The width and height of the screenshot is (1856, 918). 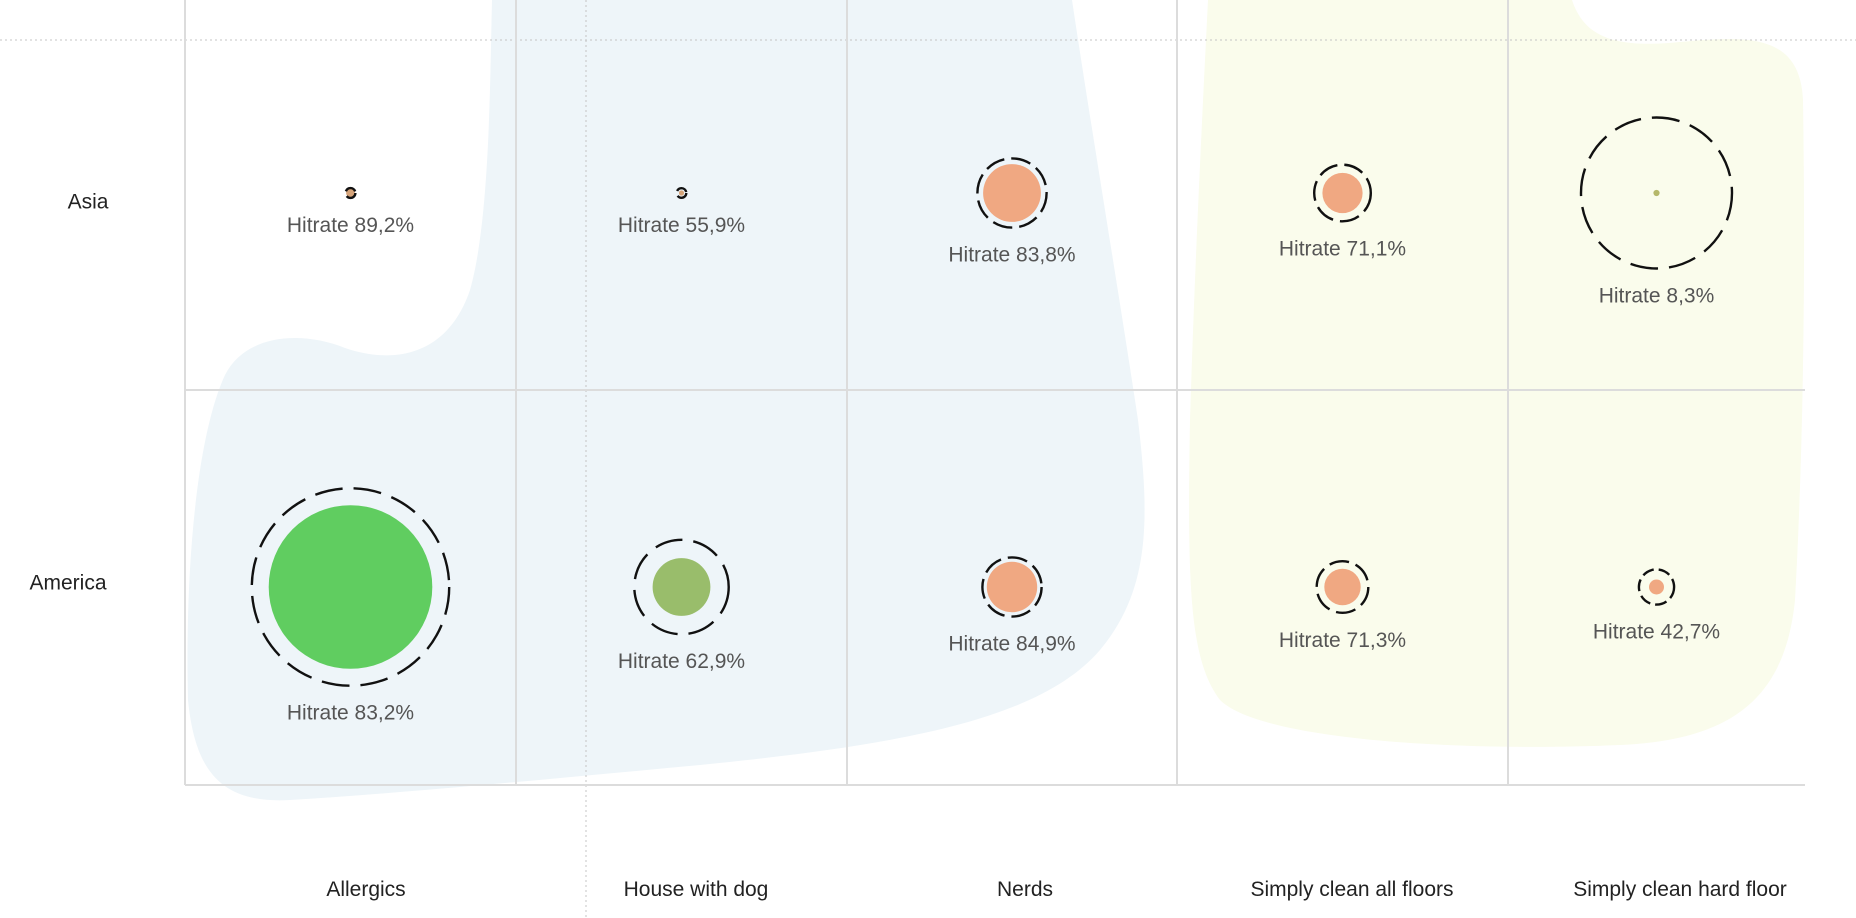 What do you see at coordinates (1656, 632) in the screenshot?
I see `hitrate-label: Hitrate 42,7%` at bounding box center [1656, 632].